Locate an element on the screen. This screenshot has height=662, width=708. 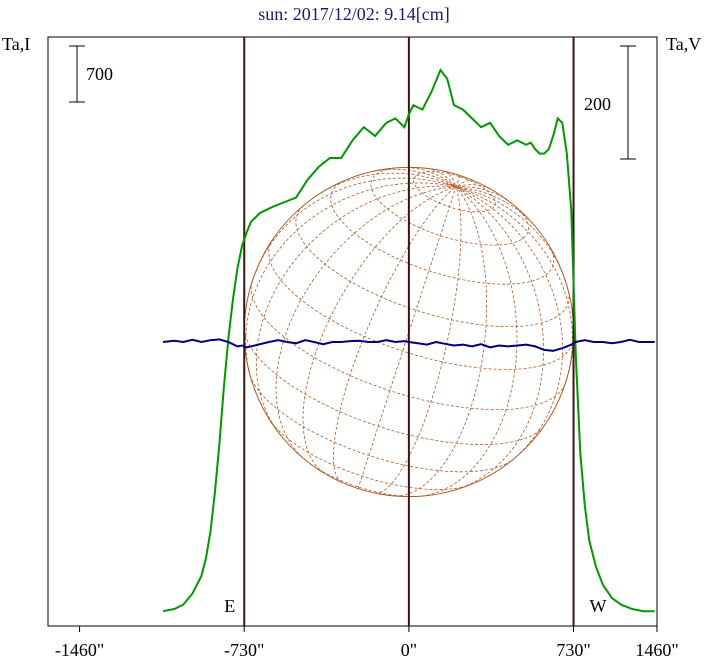
x-tick-label: 0" is located at coordinates (409, 650).